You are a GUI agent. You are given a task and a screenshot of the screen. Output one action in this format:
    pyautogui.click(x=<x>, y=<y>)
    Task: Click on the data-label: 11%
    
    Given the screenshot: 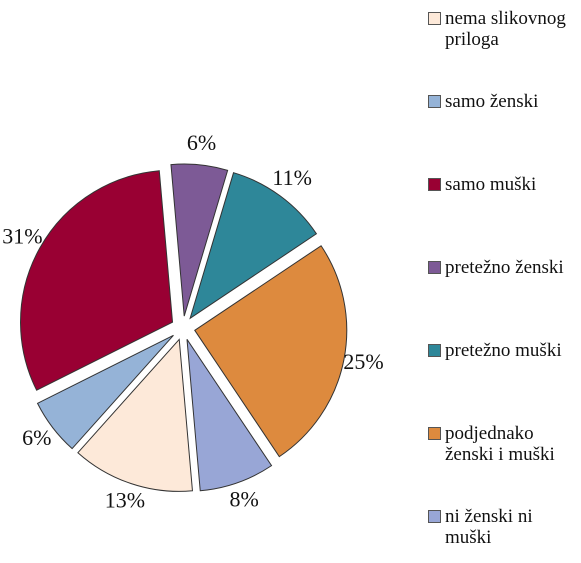 What is the action you would take?
    pyautogui.click(x=292, y=177)
    